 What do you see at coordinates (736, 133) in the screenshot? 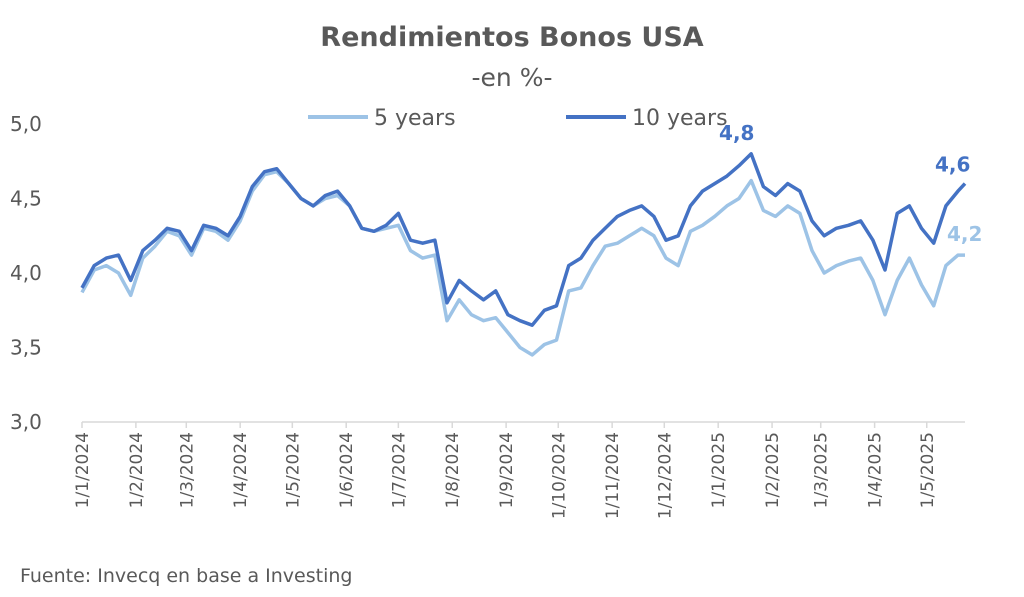
I see `data-label: 4,8` at bounding box center [736, 133].